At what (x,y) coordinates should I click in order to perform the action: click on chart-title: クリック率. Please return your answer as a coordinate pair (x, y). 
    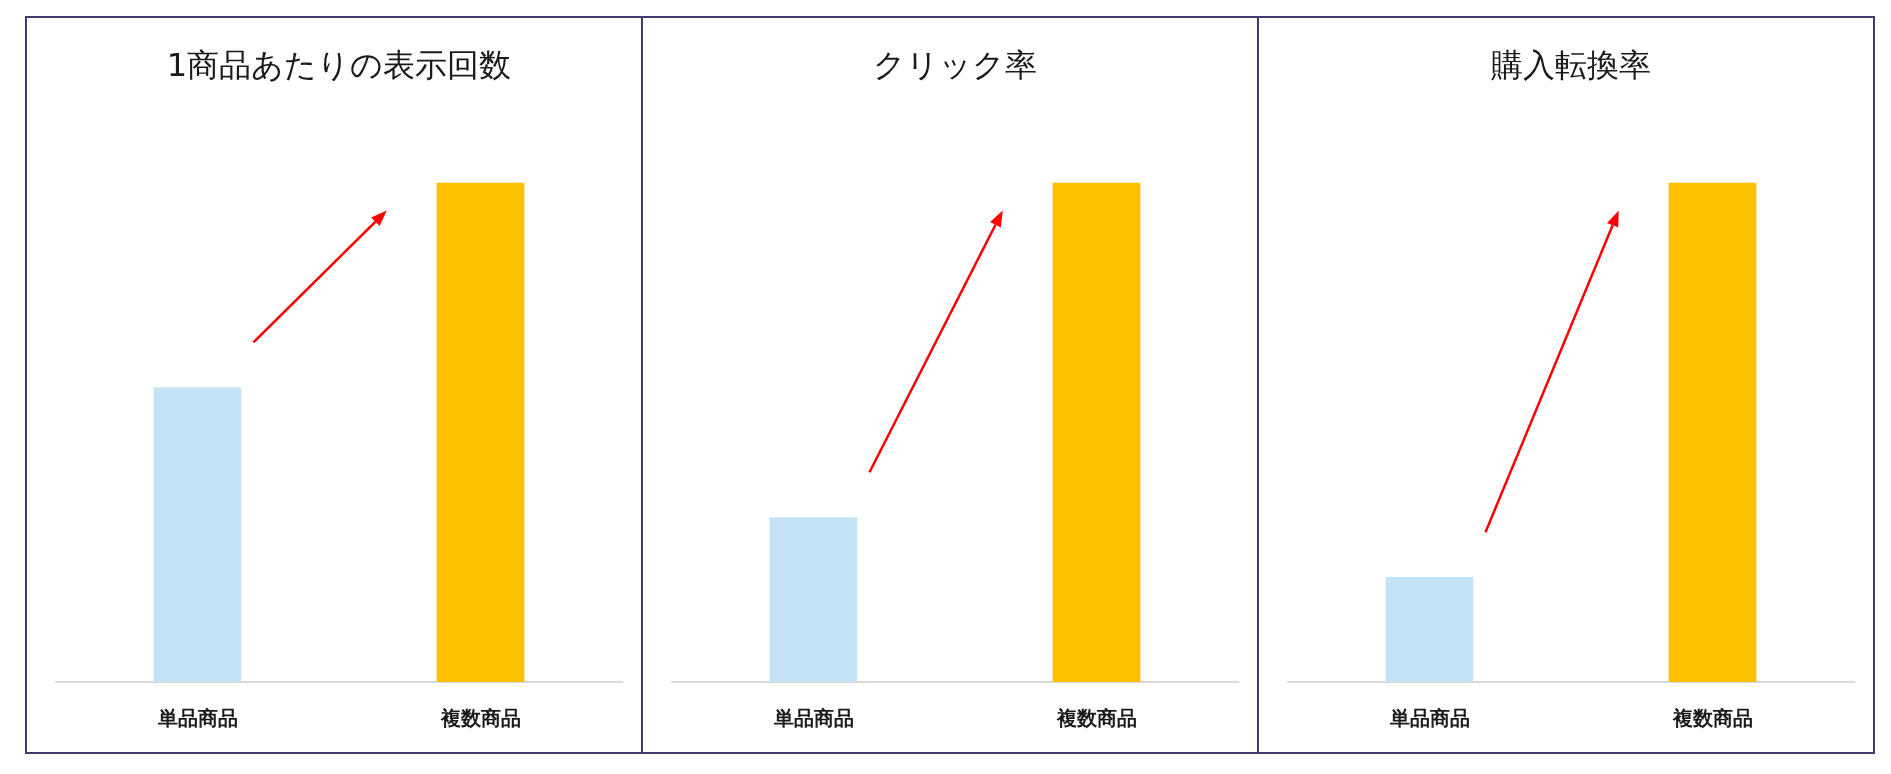
    Looking at the image, I should click on (955, 64).